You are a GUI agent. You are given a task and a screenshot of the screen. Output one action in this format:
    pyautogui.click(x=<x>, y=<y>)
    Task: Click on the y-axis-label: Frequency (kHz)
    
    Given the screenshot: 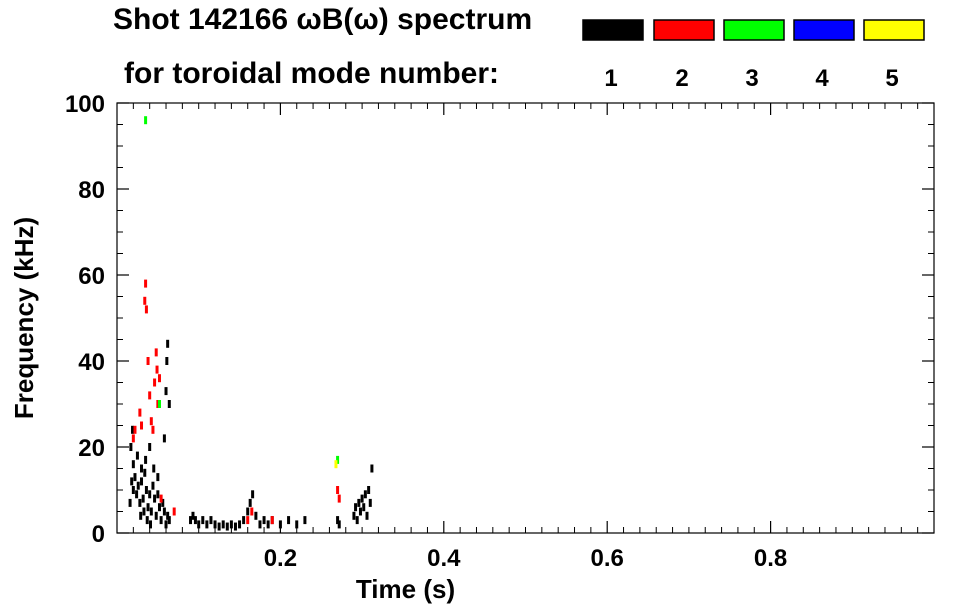 What is the action you would take?
    pyautogui.click(x=24, y=318)
    